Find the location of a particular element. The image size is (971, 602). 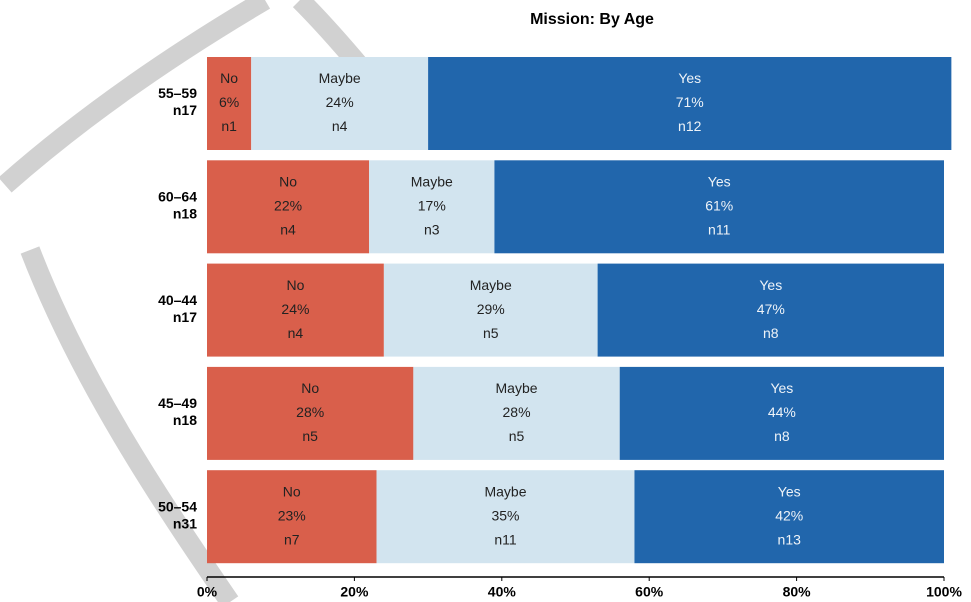

count-label: n7 is located at coordinates (292, 539).